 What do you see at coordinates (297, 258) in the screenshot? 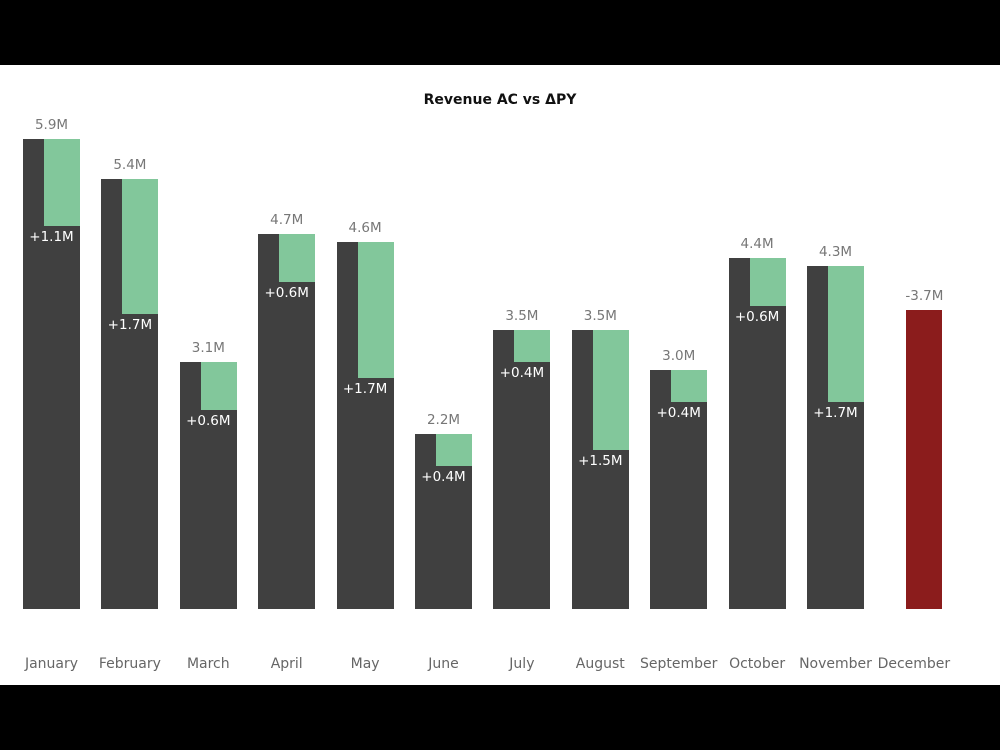
I see `bar-delta-april` at bounding box center [297, 258].